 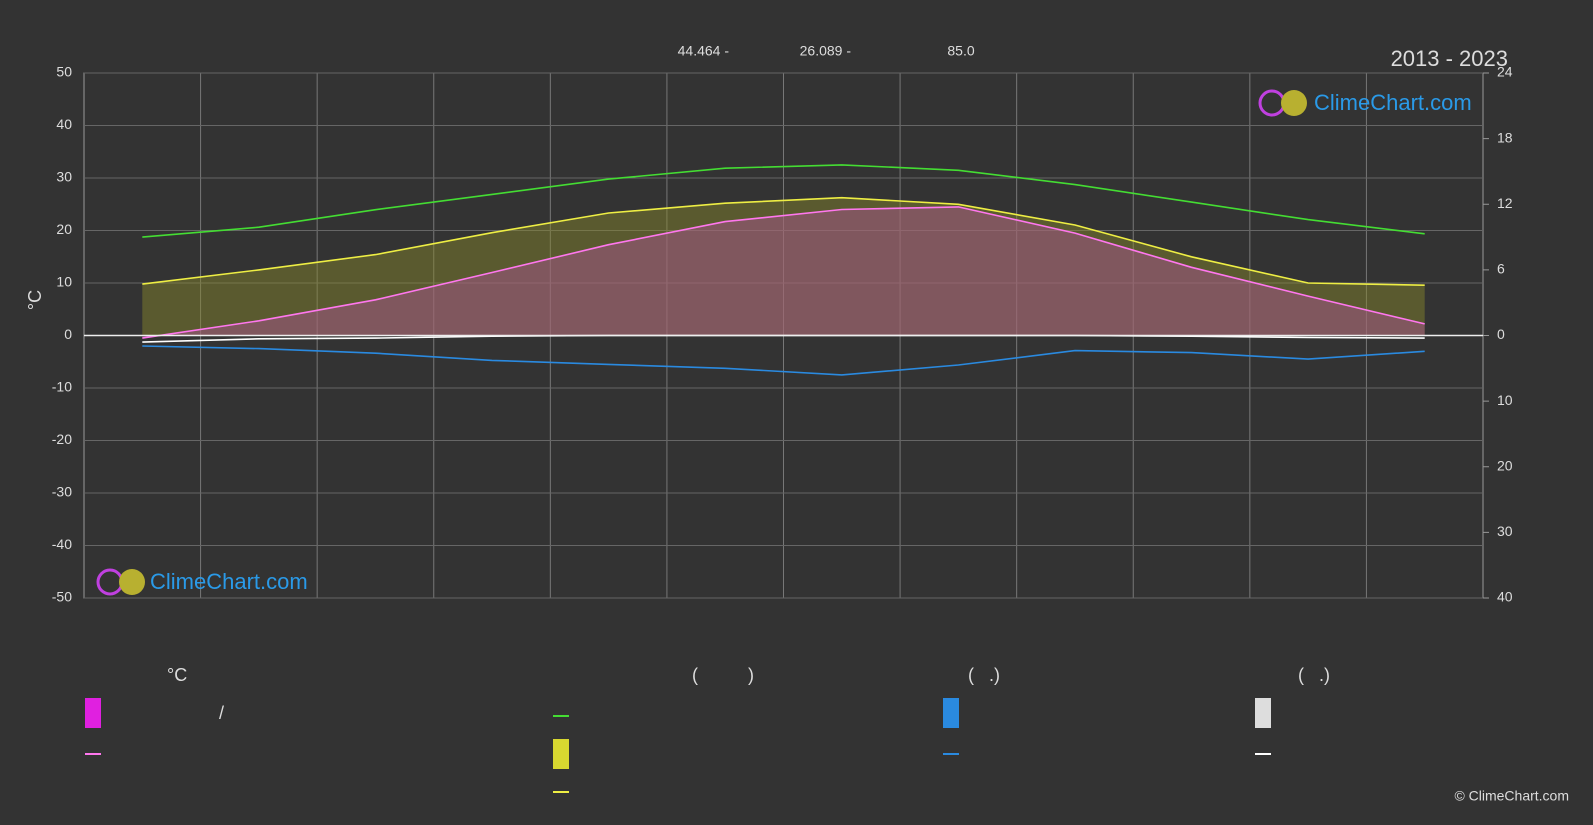 I want to click on chart-title: 2013 - 2023, so click(x=1449, y=58).